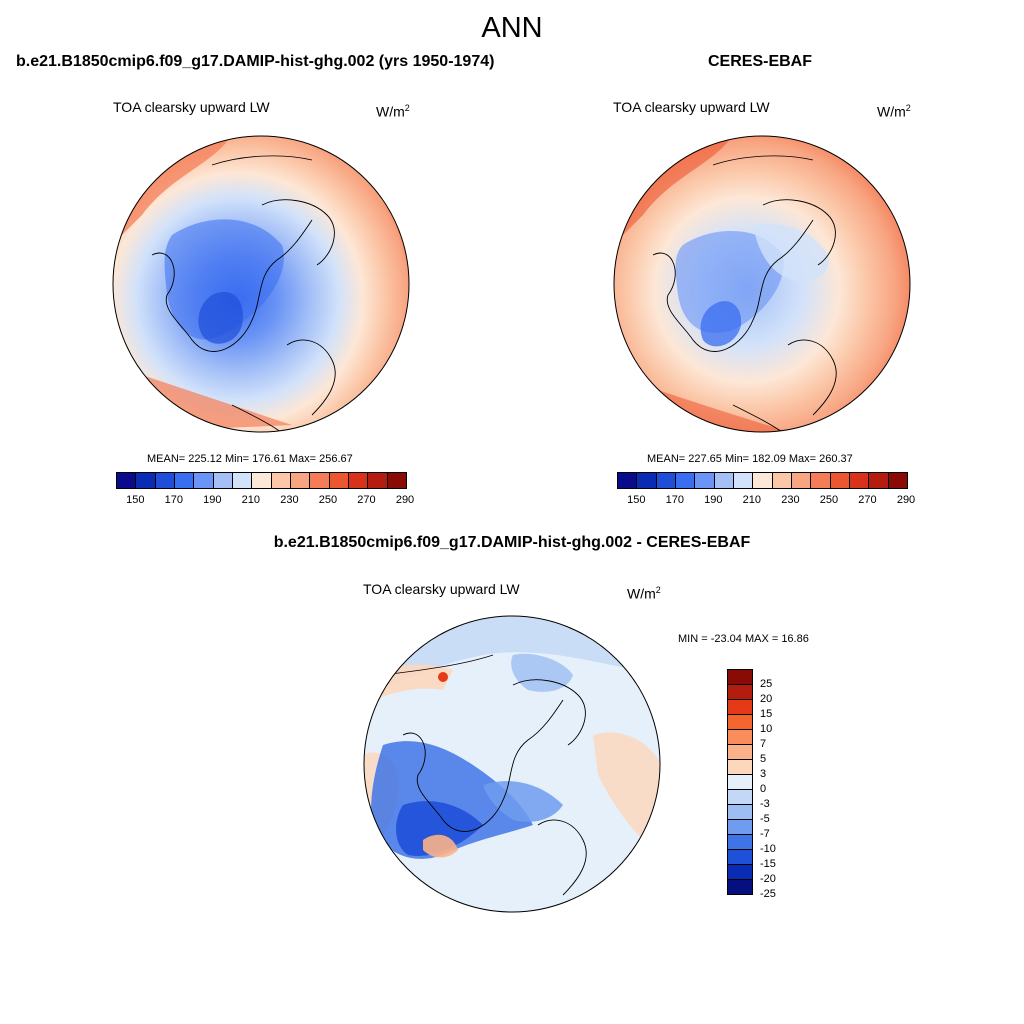 The height and width of the screenshot is (1024, 1024). Describe the element at coordinates (765, 834) in the screenshot. I see `colorbar-tick-label: -7` at that location.